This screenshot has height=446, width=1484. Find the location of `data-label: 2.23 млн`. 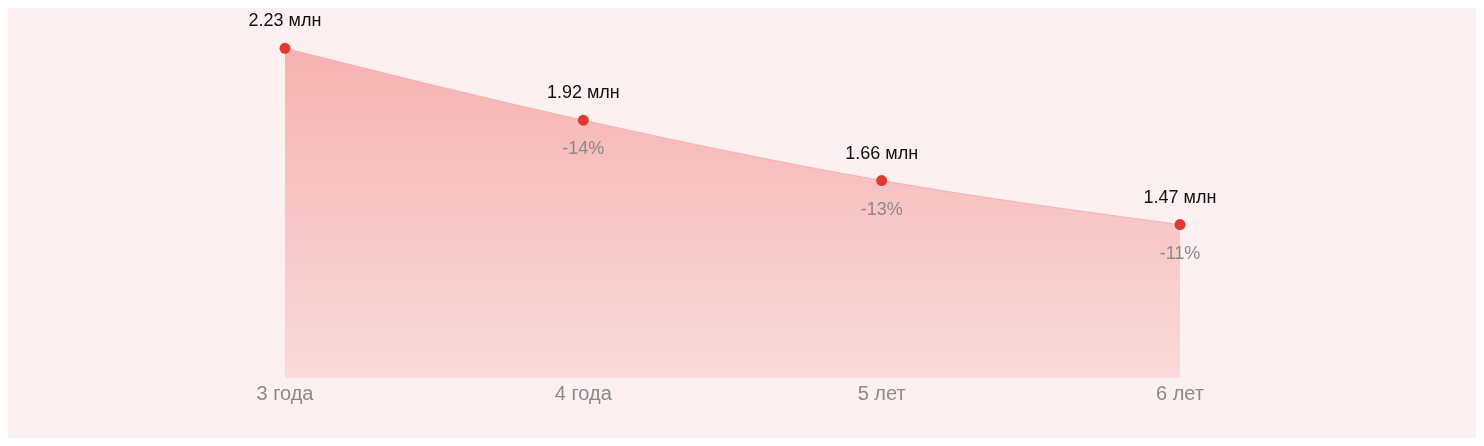

data-label: 2.23 млн is located at coordinates (285, 20).